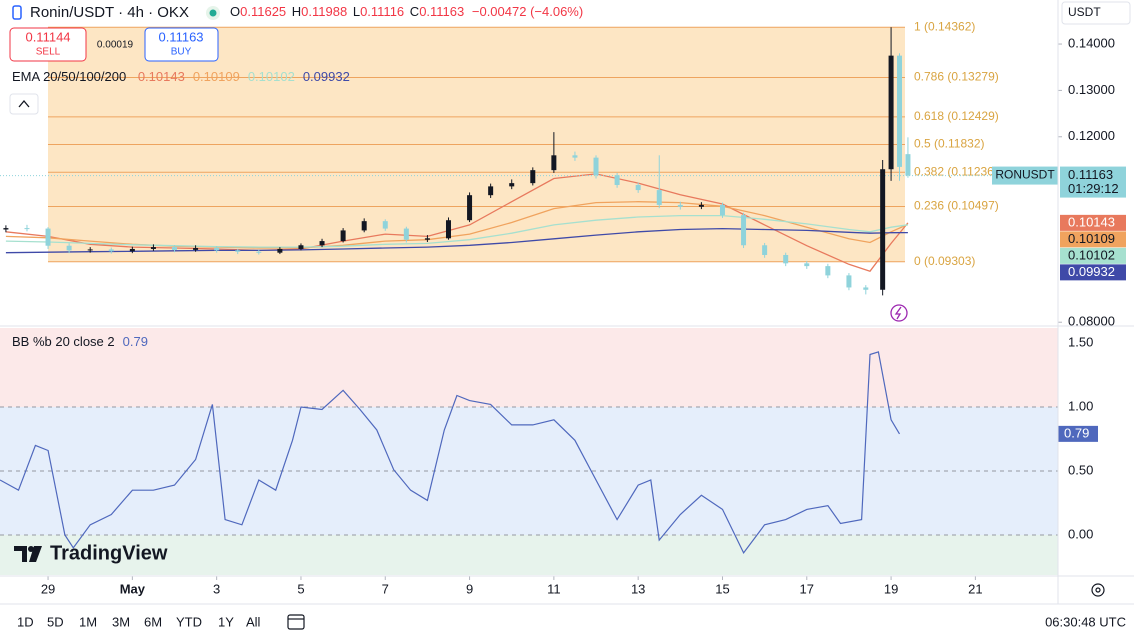  Describe the element at coordinates (956, 116) in the screenshot. I see `fib-label: 0.618 (0.12429)` at that location.